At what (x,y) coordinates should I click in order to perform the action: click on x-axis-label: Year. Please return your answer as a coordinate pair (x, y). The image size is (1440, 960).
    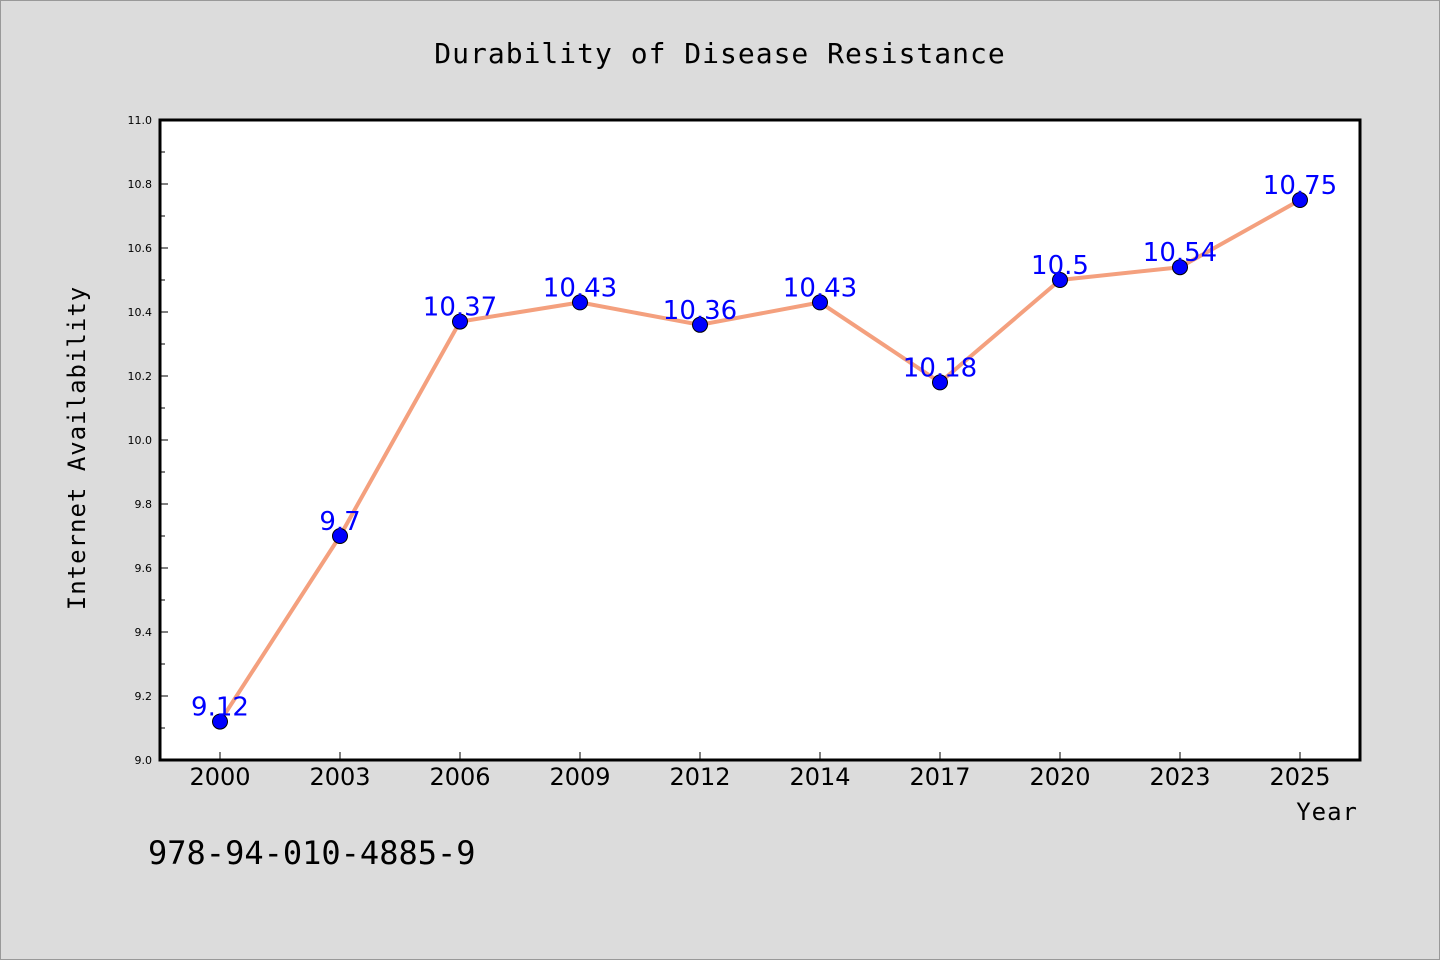
    Looking at the image, I should click on (1327, 812).